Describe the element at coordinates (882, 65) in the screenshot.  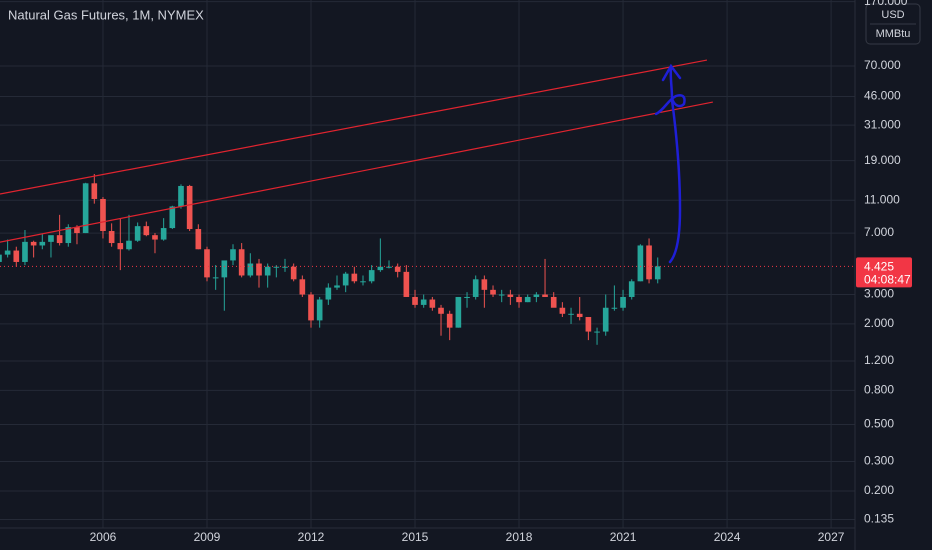
I see `y-tick-label: 70.000` at that location.